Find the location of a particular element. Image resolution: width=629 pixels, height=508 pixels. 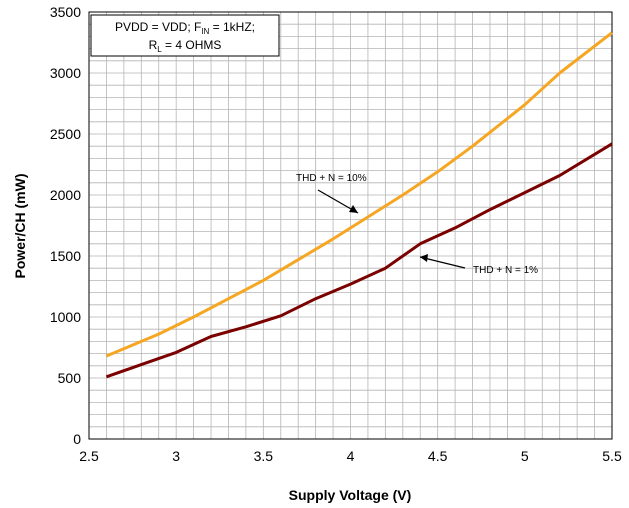

x-tick-label: 5 is located at coordinates (525, 456).